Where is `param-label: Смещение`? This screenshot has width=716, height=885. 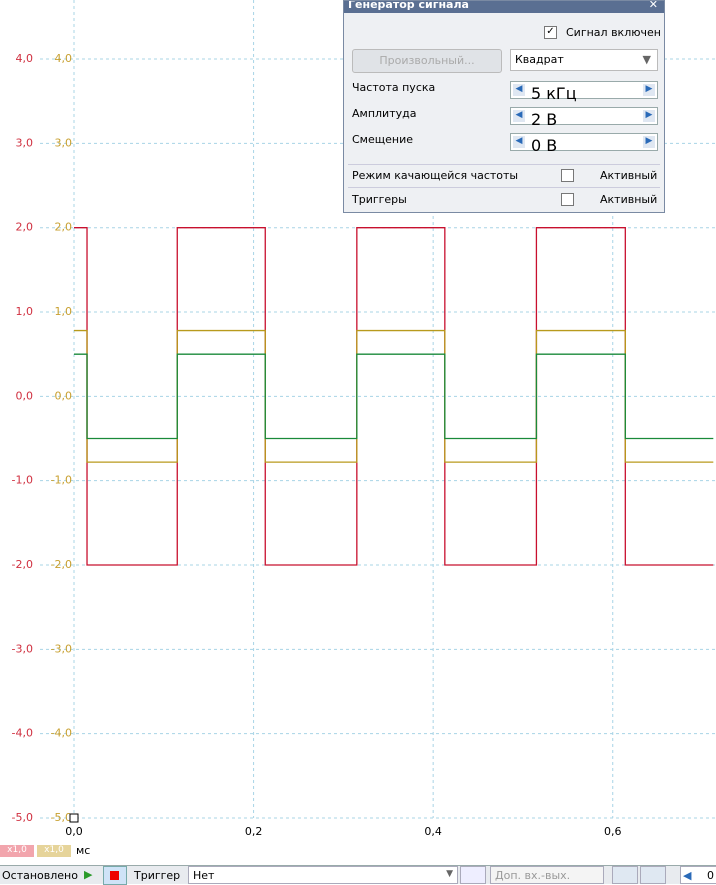 param-label: Смещение is located at coordinates (382, 139).